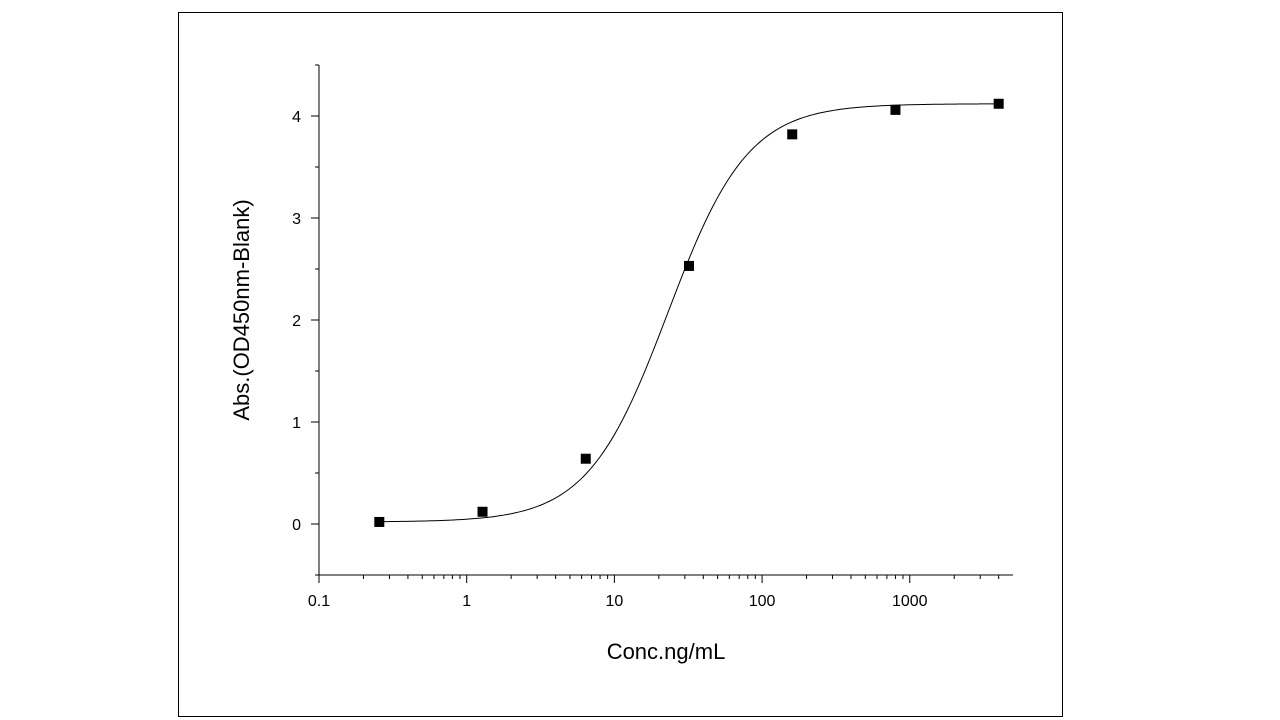  What do you see at coordinates (466, 601) in the screenshot?
I see `x-tick-label: 1` at bounding box center [466, 601].